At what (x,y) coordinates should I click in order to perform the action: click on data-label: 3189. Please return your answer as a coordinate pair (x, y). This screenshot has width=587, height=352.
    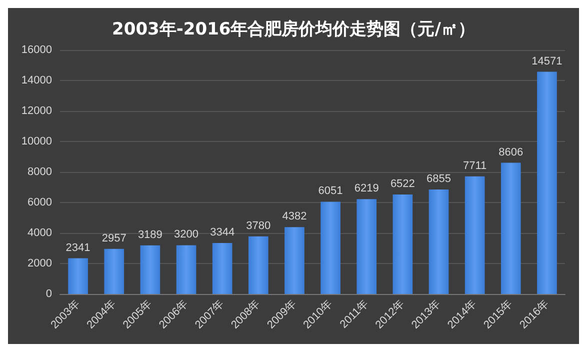
    Looking at the image, I should click on (150, 234).